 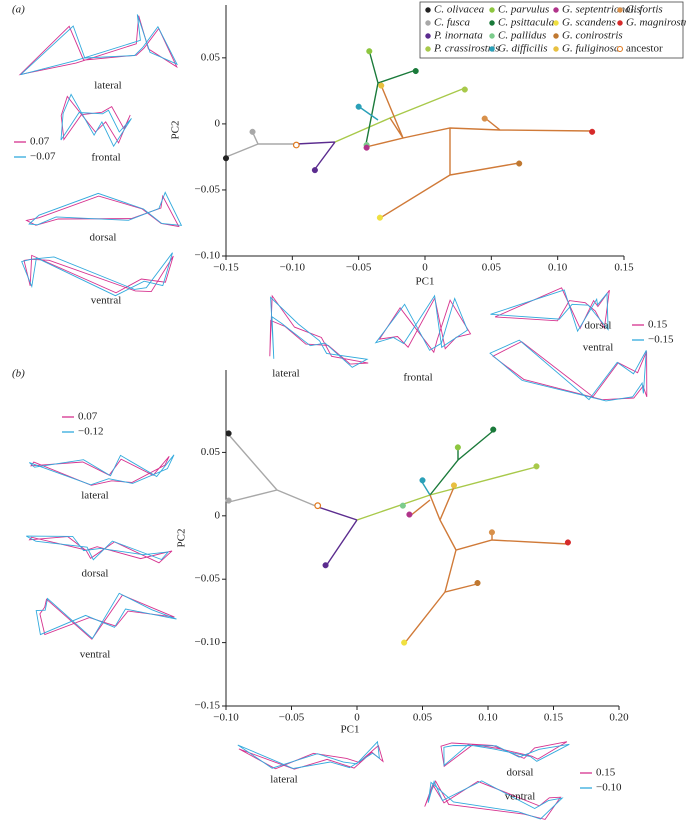 What do you see at coordinates (656, 23) in the screenshot?
I see `legend-label: G. magnirostris` at bounding box center [656, 23].